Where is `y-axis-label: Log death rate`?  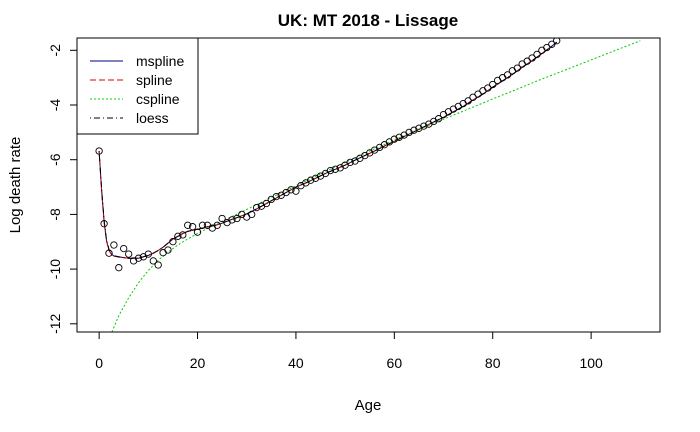
y-axis-label: Log death rate is located at coordinates (15, 185).